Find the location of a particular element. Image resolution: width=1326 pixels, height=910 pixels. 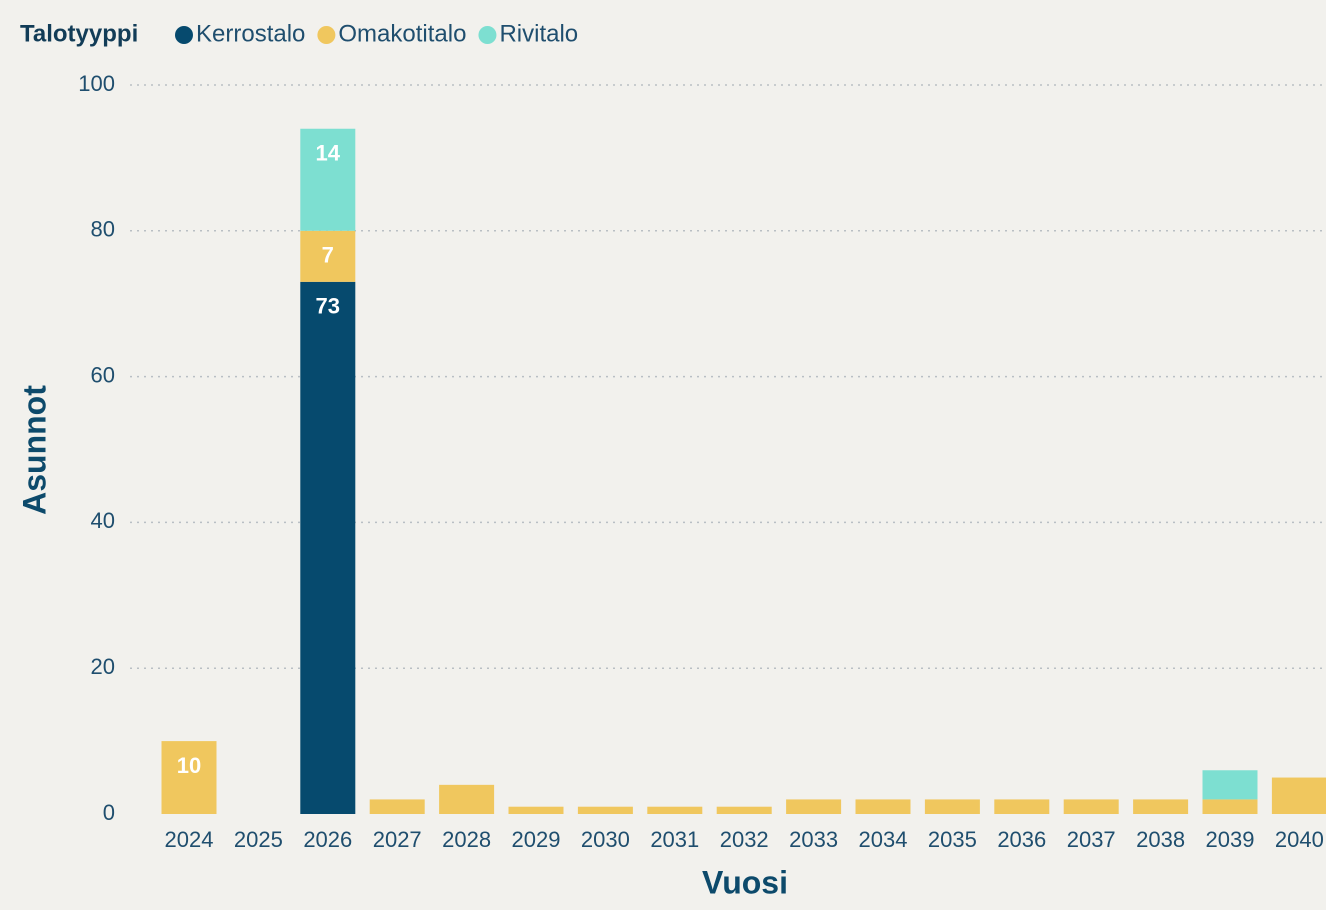

x-tick-label: 2039 is located at coordinates (1230, 839).